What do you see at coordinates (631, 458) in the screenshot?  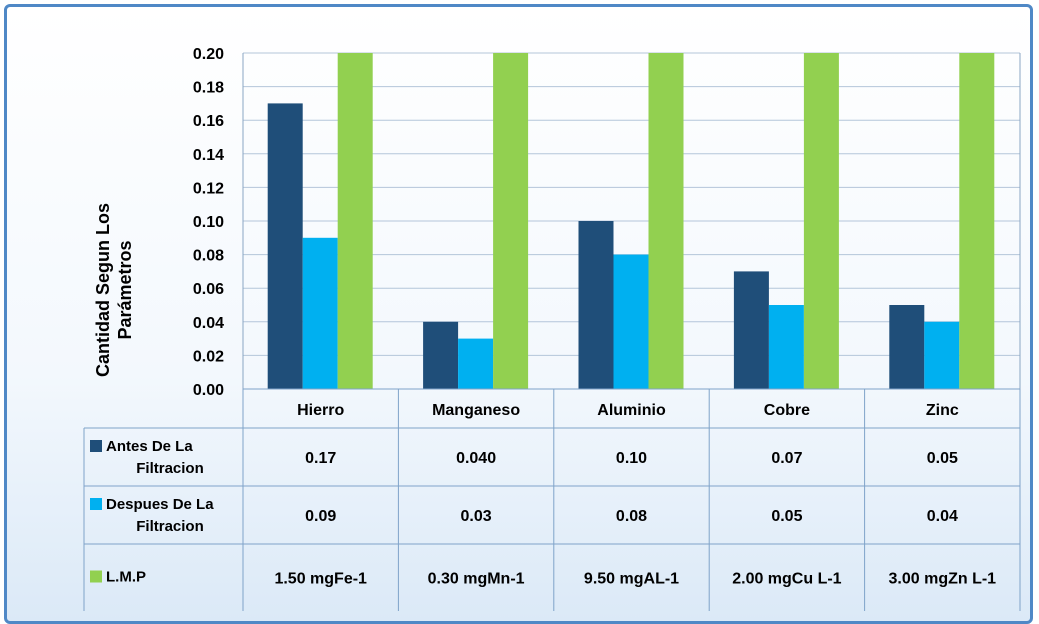 I see `table-value: 0.10` at bounding box center [631, 458].